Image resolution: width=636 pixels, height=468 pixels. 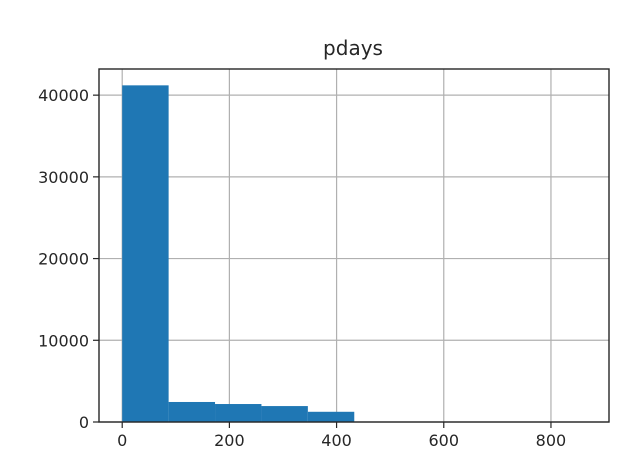 What do you see at coordinates (63, 259) in the screenshot?
I see `y-tick-label: 20000` at bounding box center [63, 259].